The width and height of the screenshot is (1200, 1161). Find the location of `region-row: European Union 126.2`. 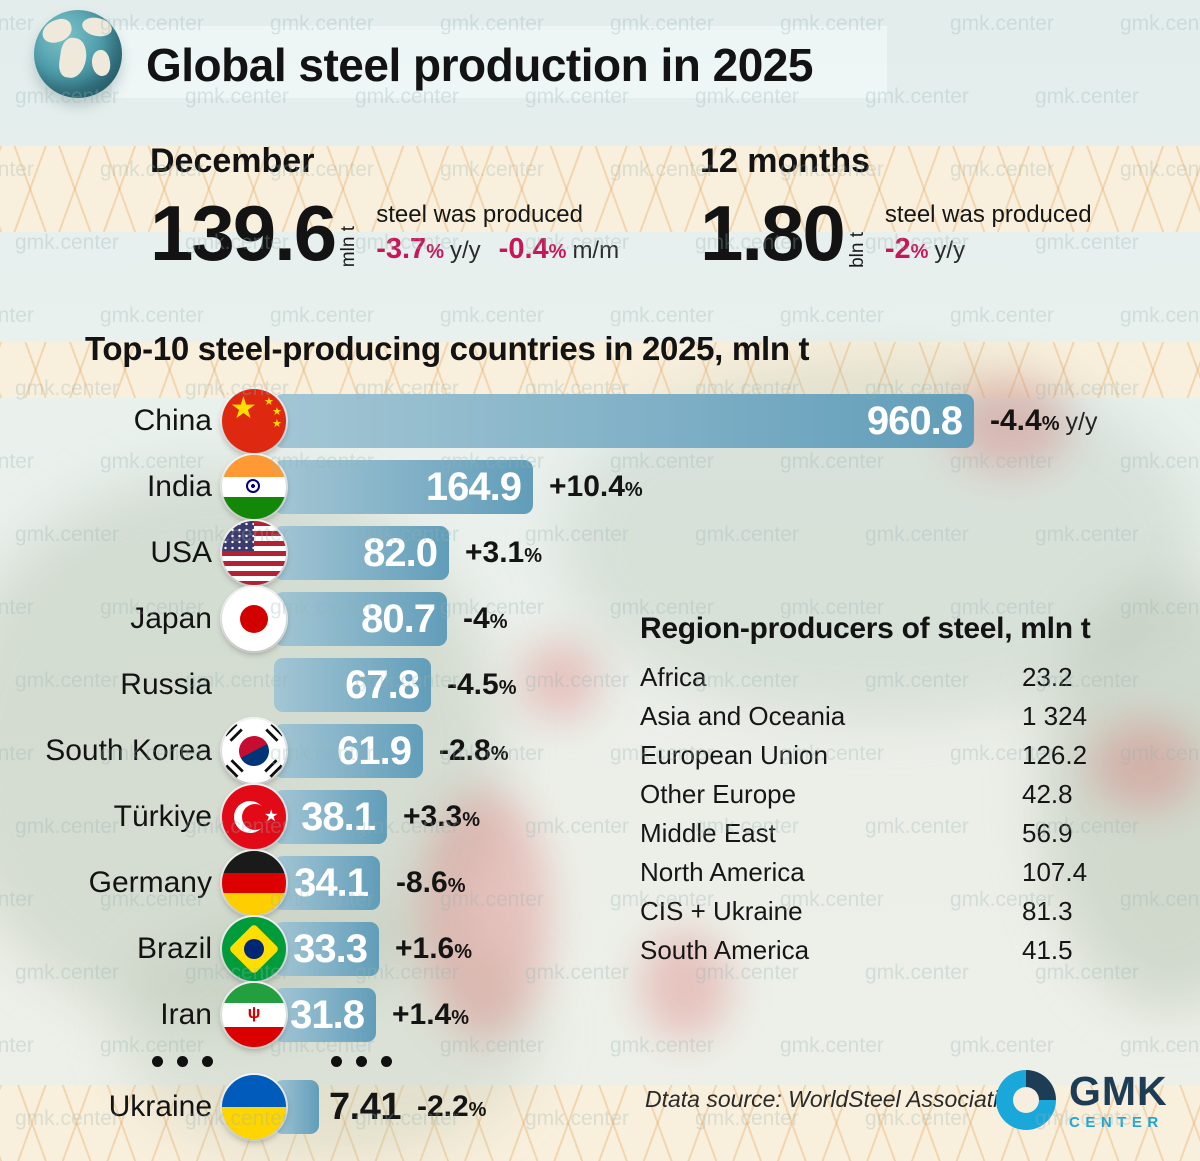

region-row: European Union 126.2 is located at coordinates (905, 759).